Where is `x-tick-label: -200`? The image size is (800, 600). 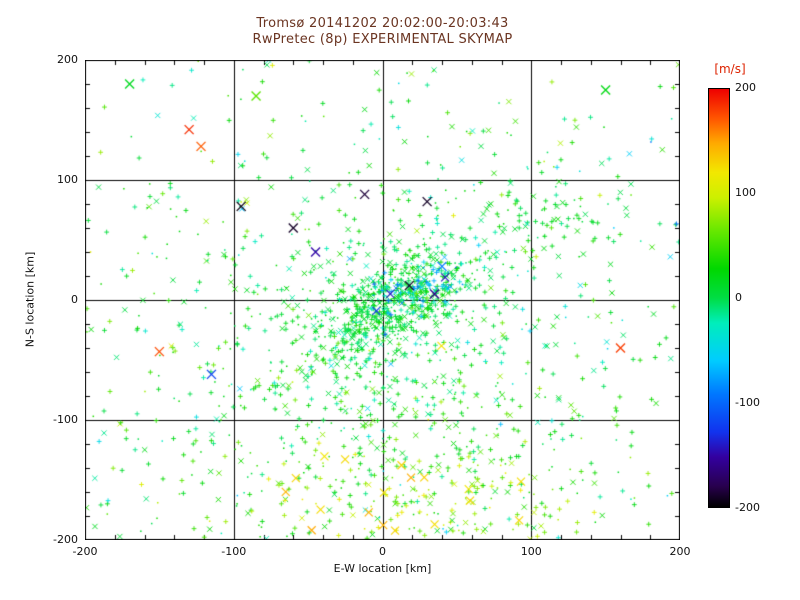 x-tick-label: -200 is located at coordinates (85, 551).